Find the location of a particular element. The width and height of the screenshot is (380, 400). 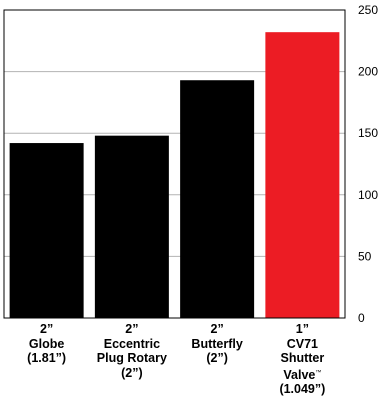

x-category-label-line: Valve™ is located at coordinates (302, 374).